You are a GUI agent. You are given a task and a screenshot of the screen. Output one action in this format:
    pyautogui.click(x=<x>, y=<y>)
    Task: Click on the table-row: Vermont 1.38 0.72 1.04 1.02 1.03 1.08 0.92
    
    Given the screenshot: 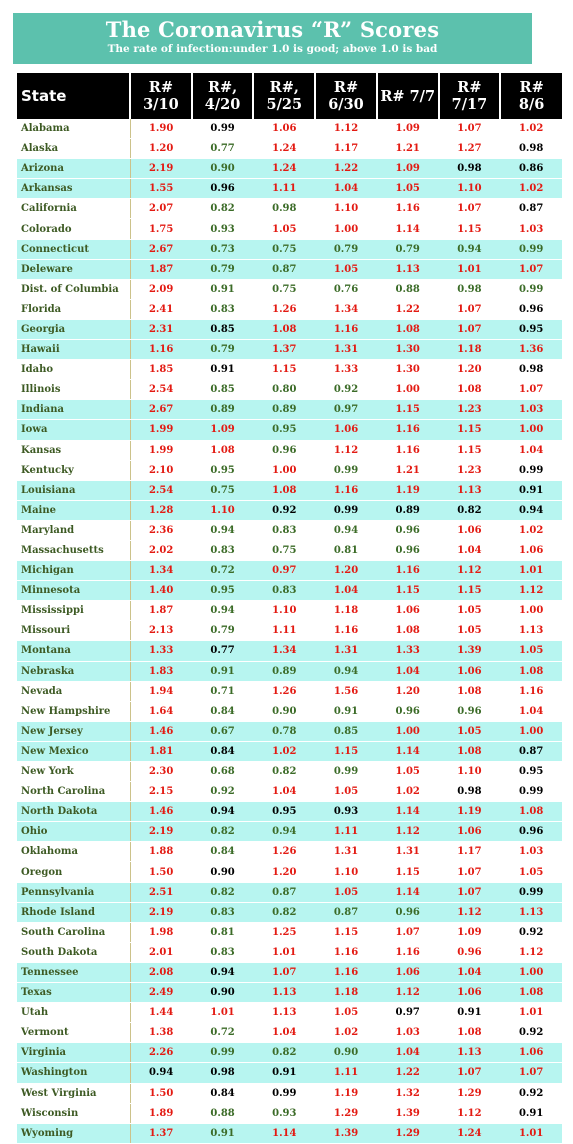 What is the action you would take?
    pyautogui.click(x=289, y=1033)
    